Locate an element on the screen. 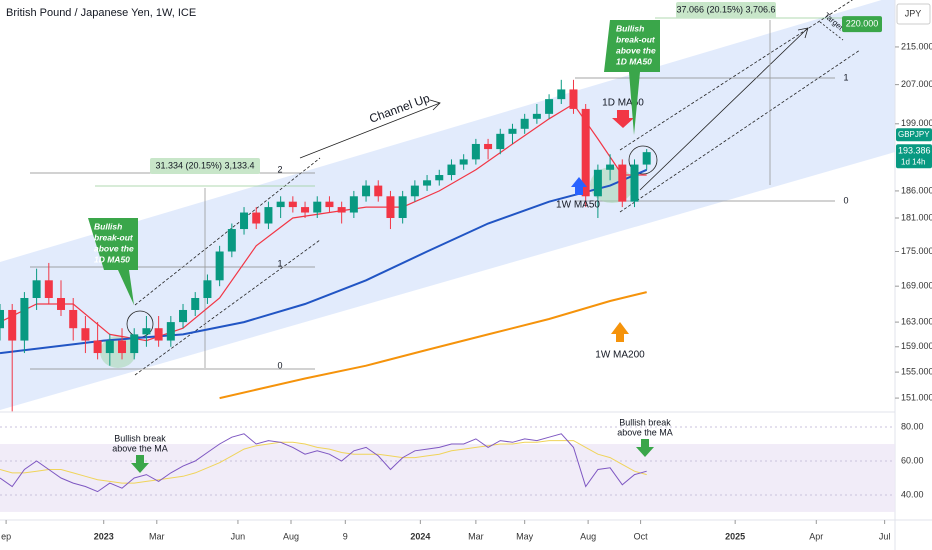 The image size is (932, 550). arrow-head is located at coordinates (435, 105).